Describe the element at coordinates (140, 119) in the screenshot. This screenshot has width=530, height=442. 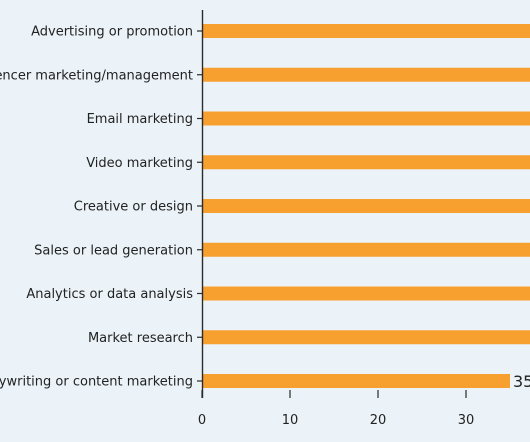
I see `y-tick-label-3: Email marketing` at that location.